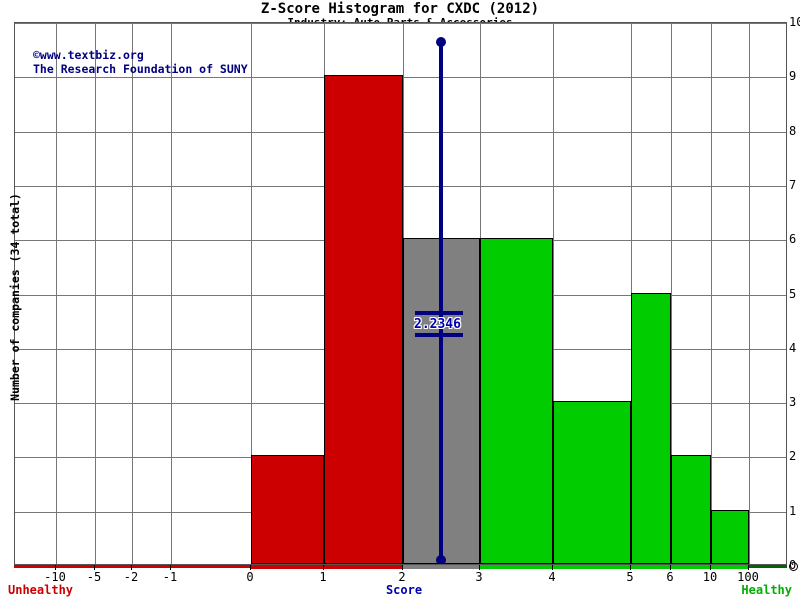 The width and height of the screenshot is (800, 600). What do you see at coordinates (55, 577) in the screenshot?
I see `x-tick-label--10: -10` at bounding box center [55, 577].